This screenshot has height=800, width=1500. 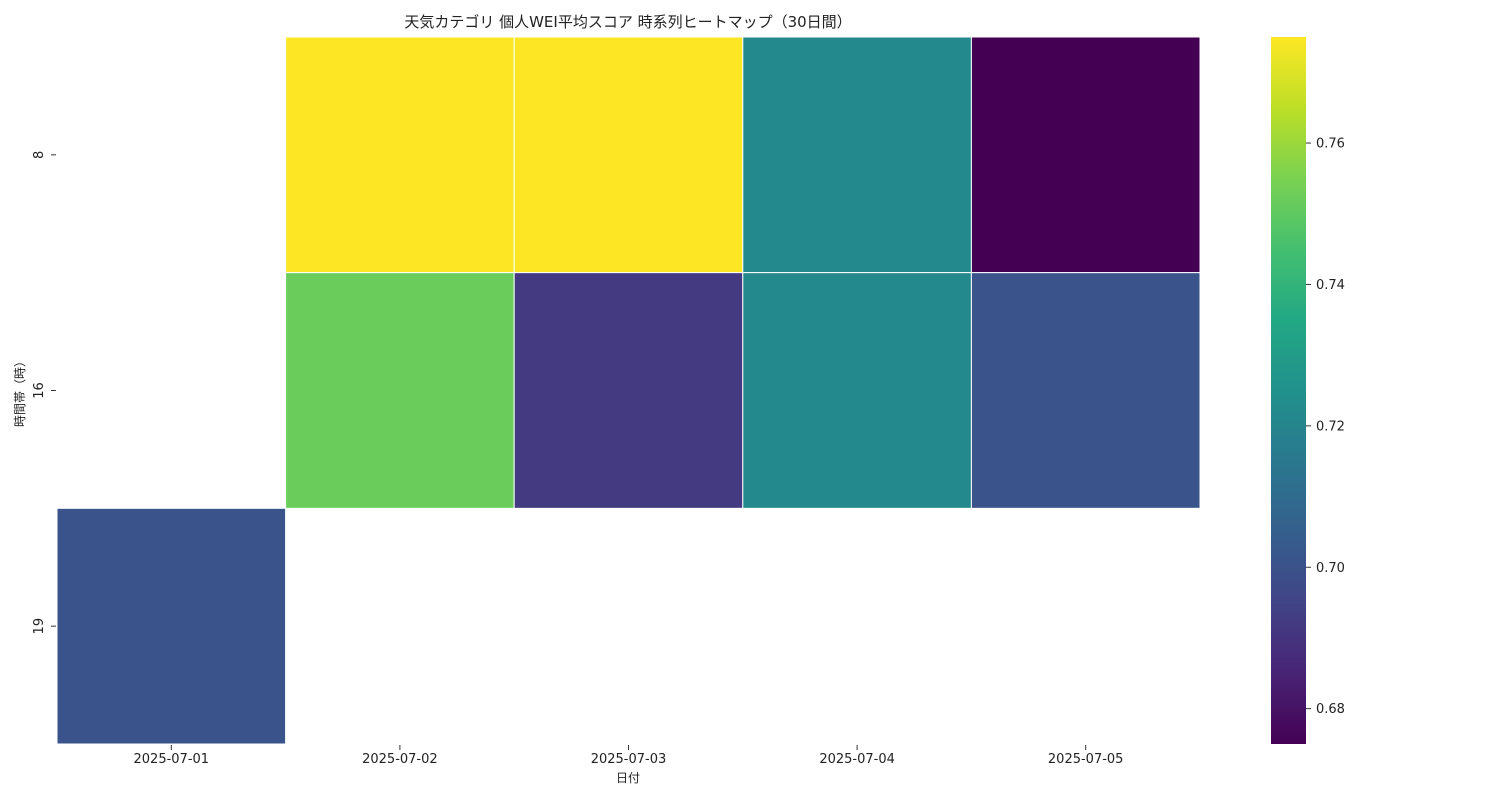 What do you see at coordinates (1288, 390) in the screenshot?
I see `colorbar-gradient` at bounding box center [1288, 390].